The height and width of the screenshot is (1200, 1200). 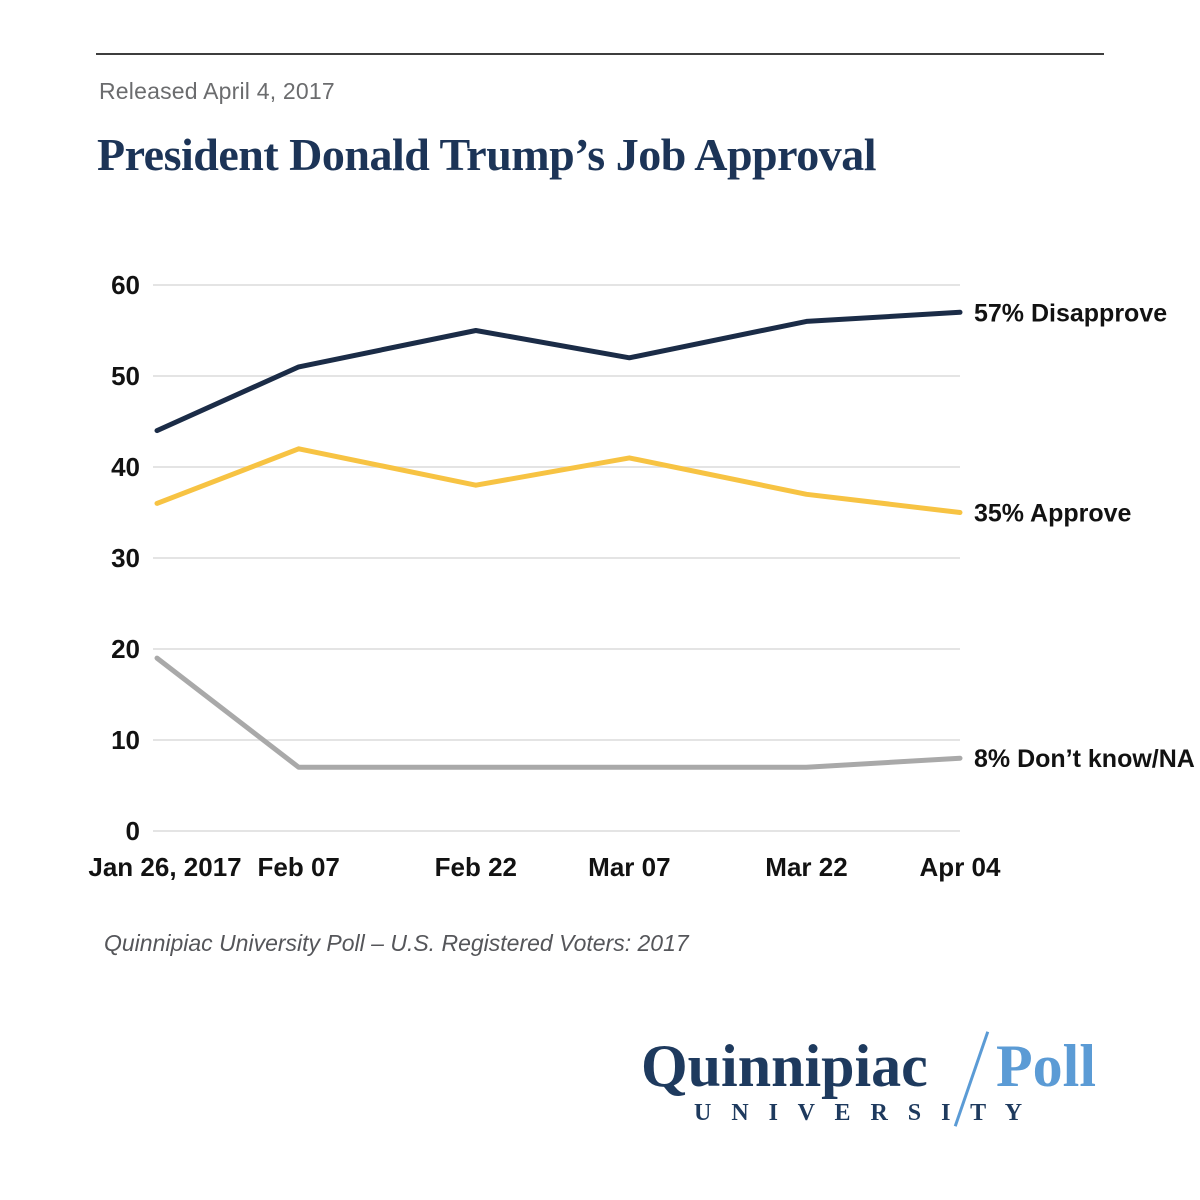 I want to click on y-axis-tick-60: 60, so click(x=125, y=285).